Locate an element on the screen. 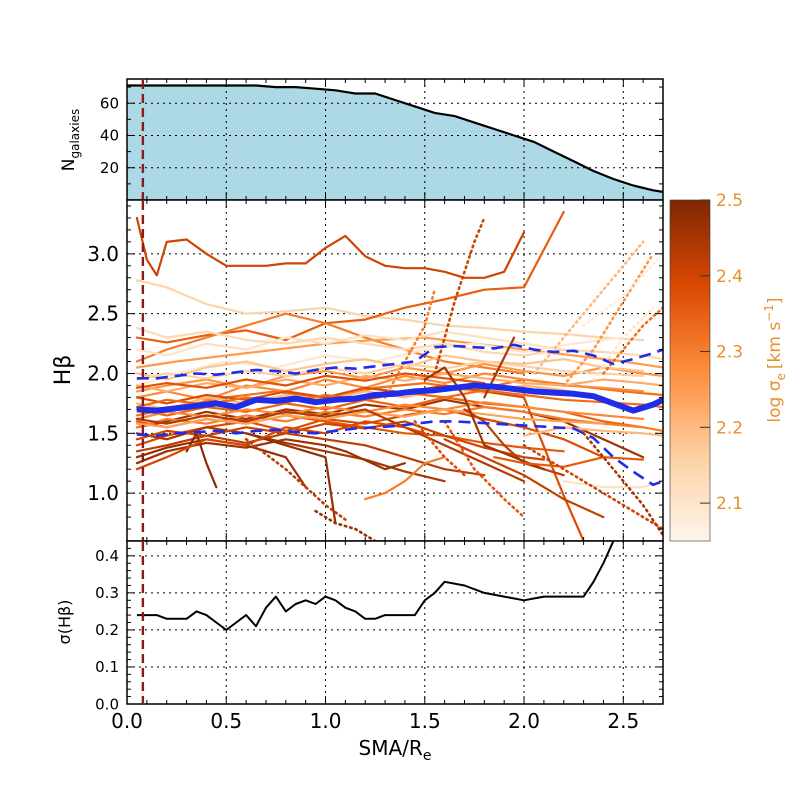  y-tick-label: 0.2 is located at coordinates (107, 630).